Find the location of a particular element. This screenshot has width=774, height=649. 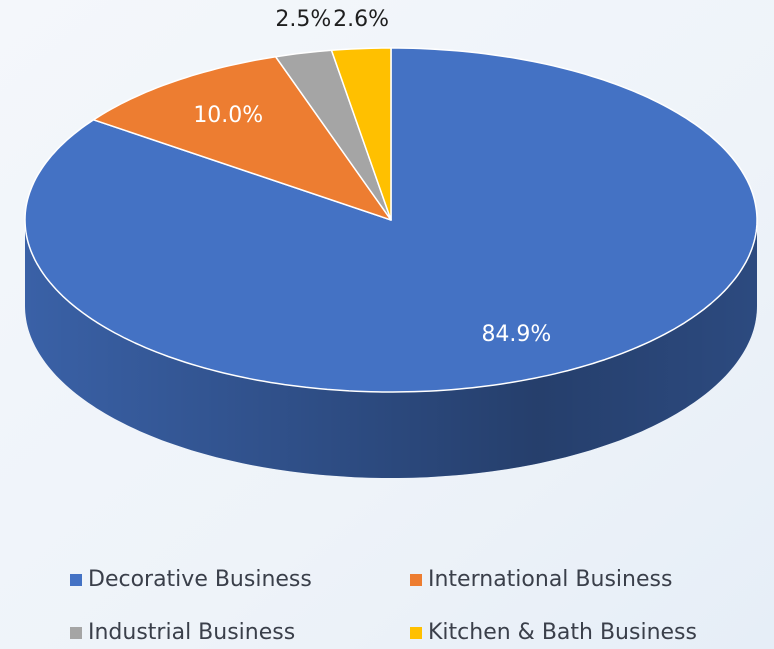

legend-label: International Business is located at coordinates (550, 579).